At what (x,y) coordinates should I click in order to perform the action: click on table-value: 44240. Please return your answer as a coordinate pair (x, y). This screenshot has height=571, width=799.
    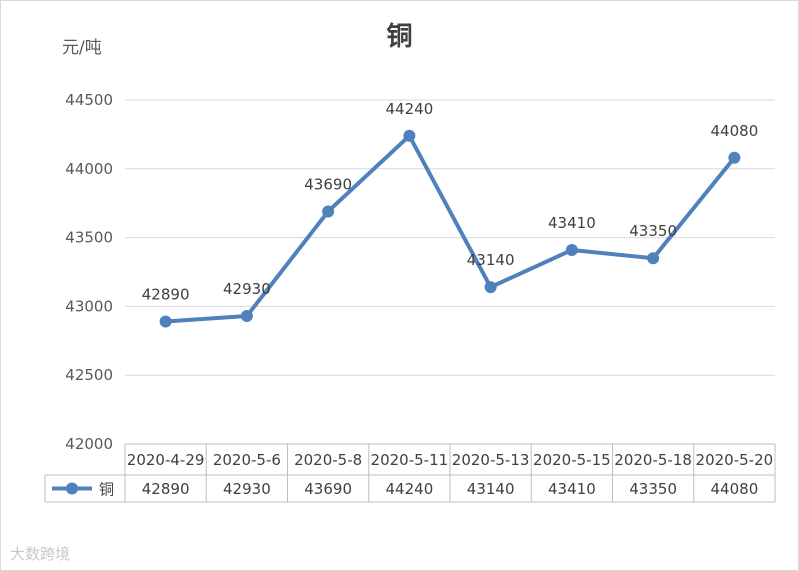
    Looking at the image, I should click on (410, 489).